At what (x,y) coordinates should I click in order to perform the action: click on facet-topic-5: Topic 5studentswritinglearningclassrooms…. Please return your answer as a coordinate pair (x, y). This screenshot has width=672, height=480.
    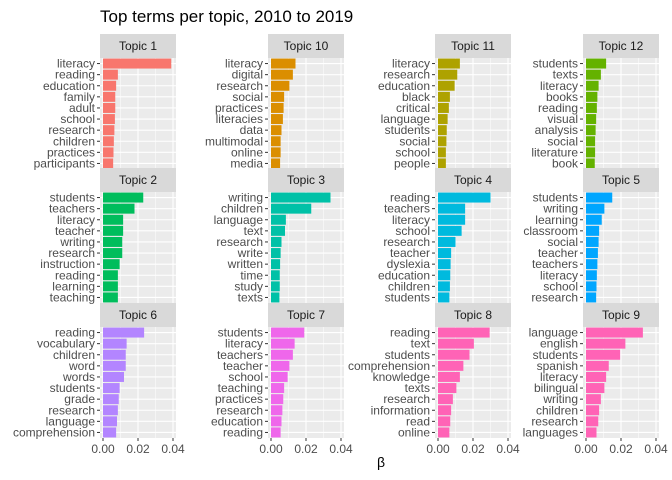
    Looking at the image, I should click on (591, 236).